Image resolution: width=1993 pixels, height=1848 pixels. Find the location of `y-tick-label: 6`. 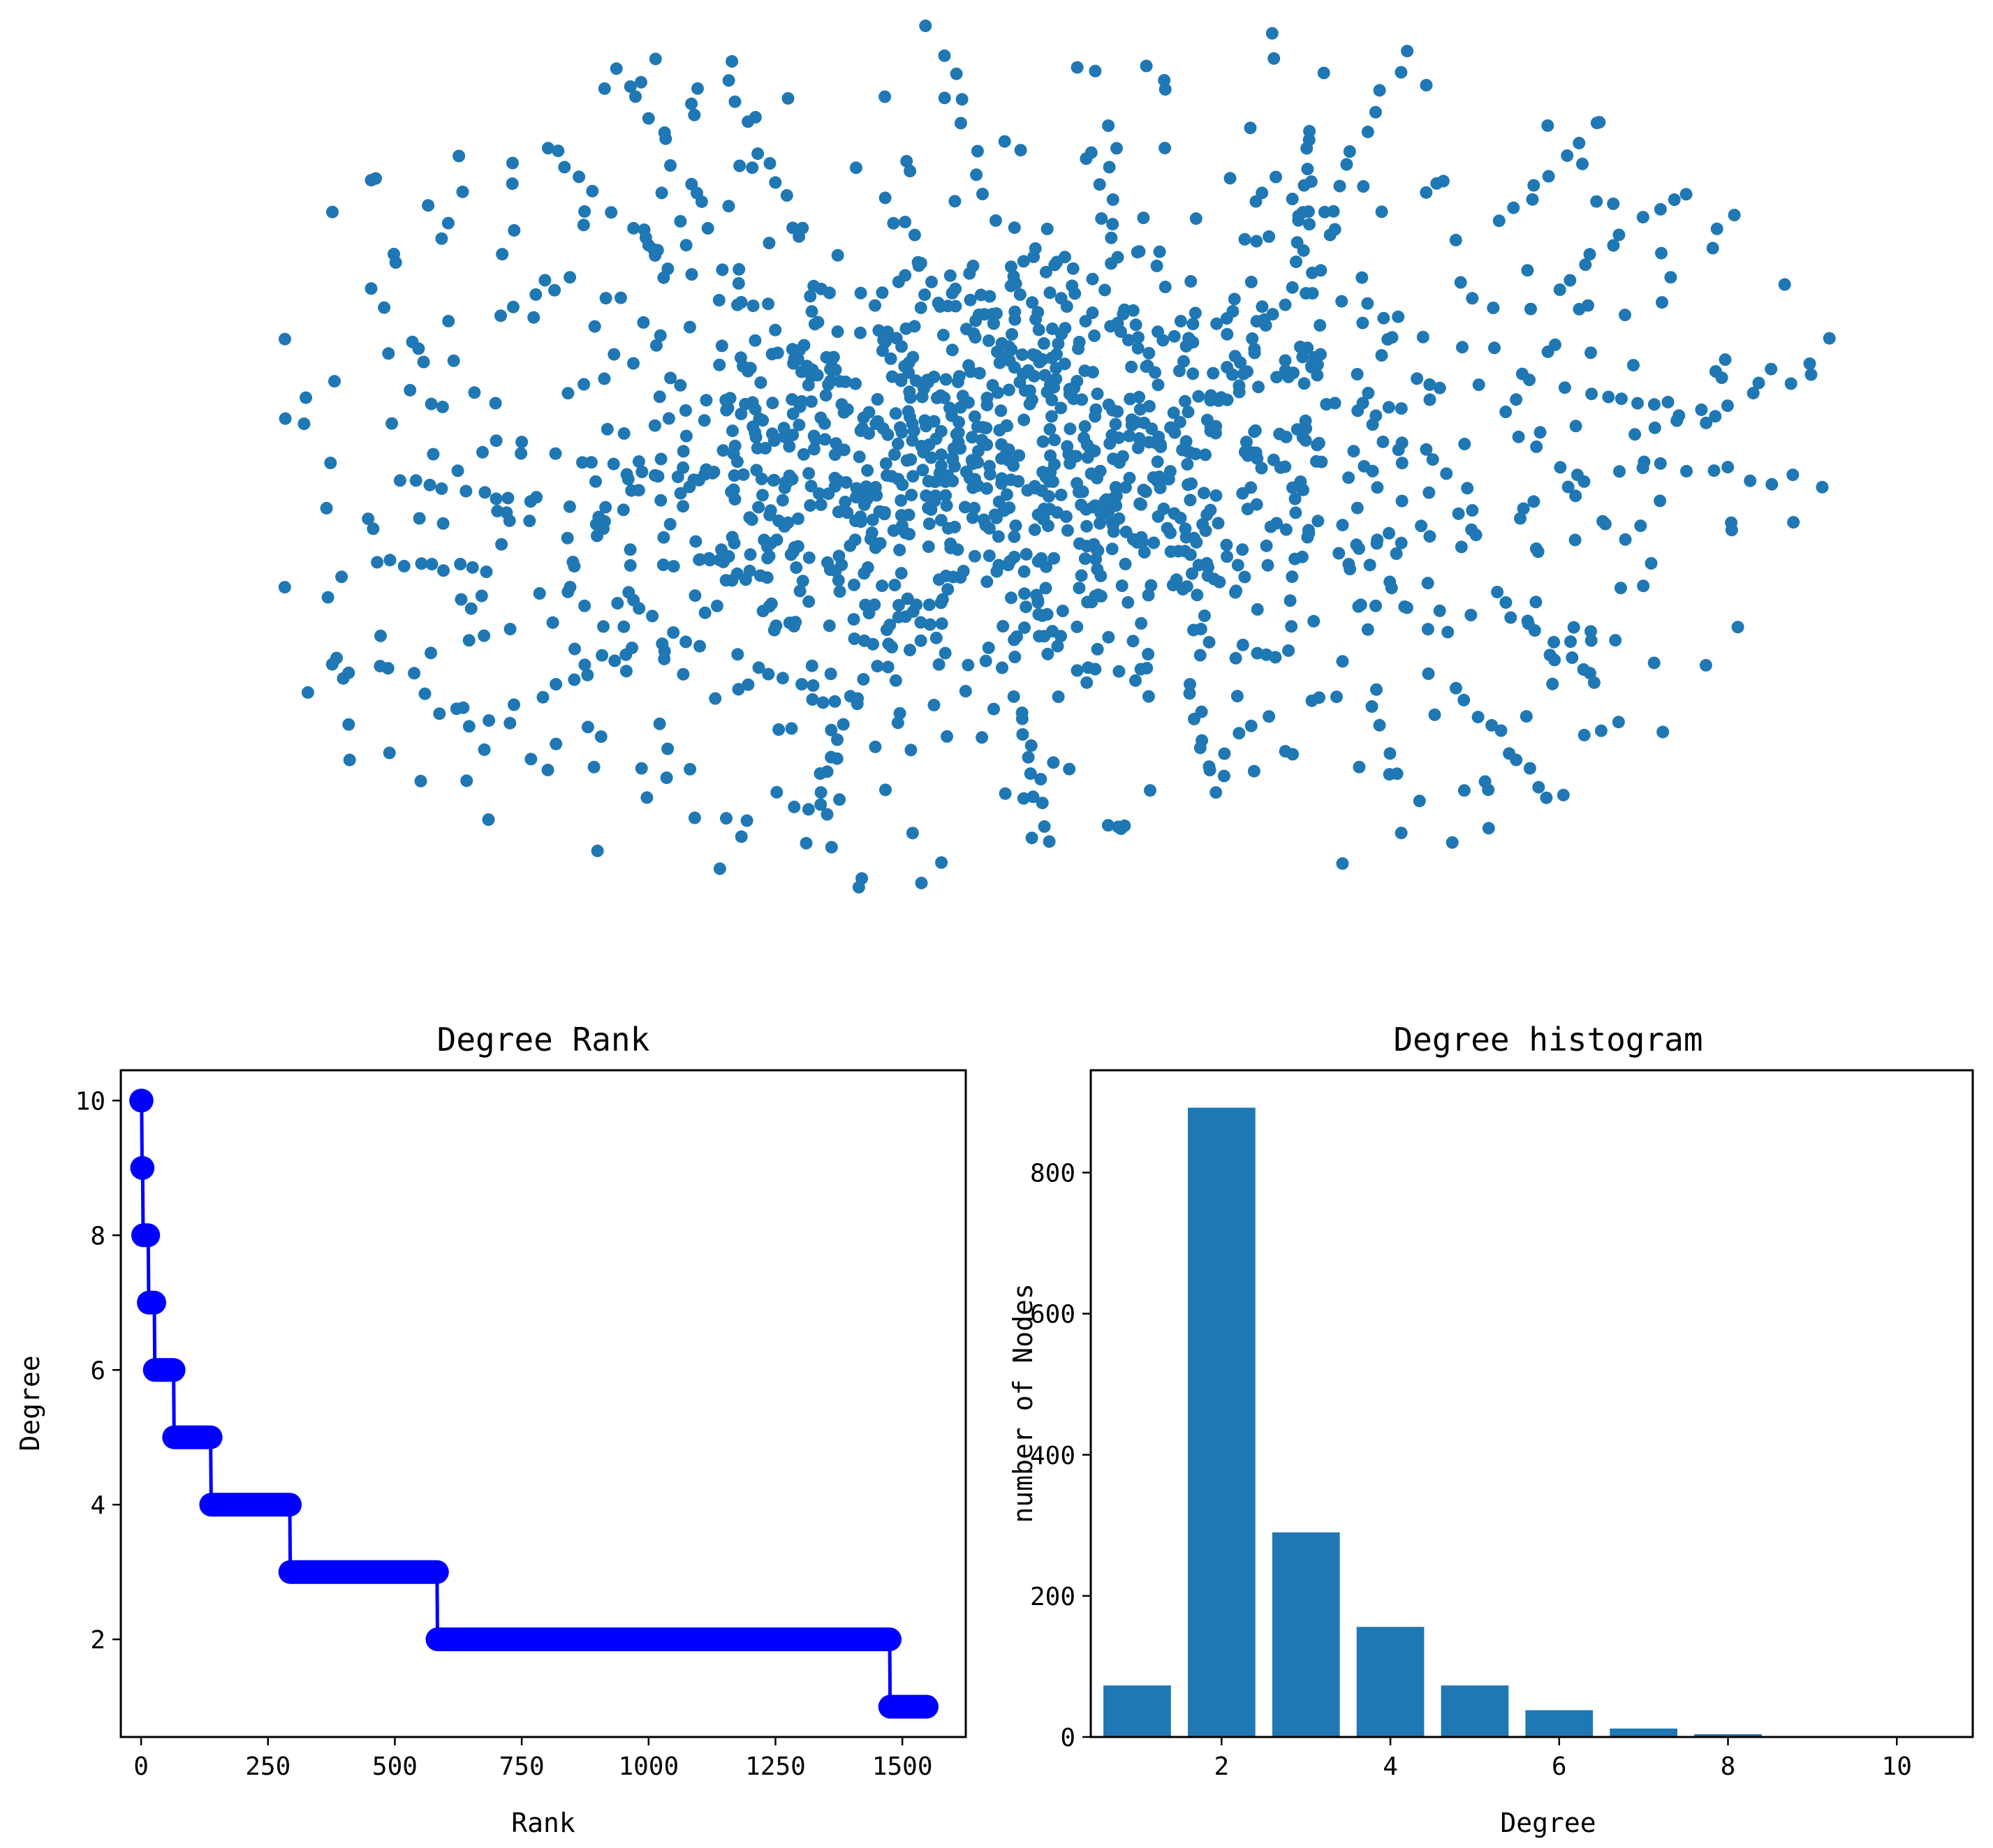

y-tick-label: 6 is located at coordinates (97, 1371).